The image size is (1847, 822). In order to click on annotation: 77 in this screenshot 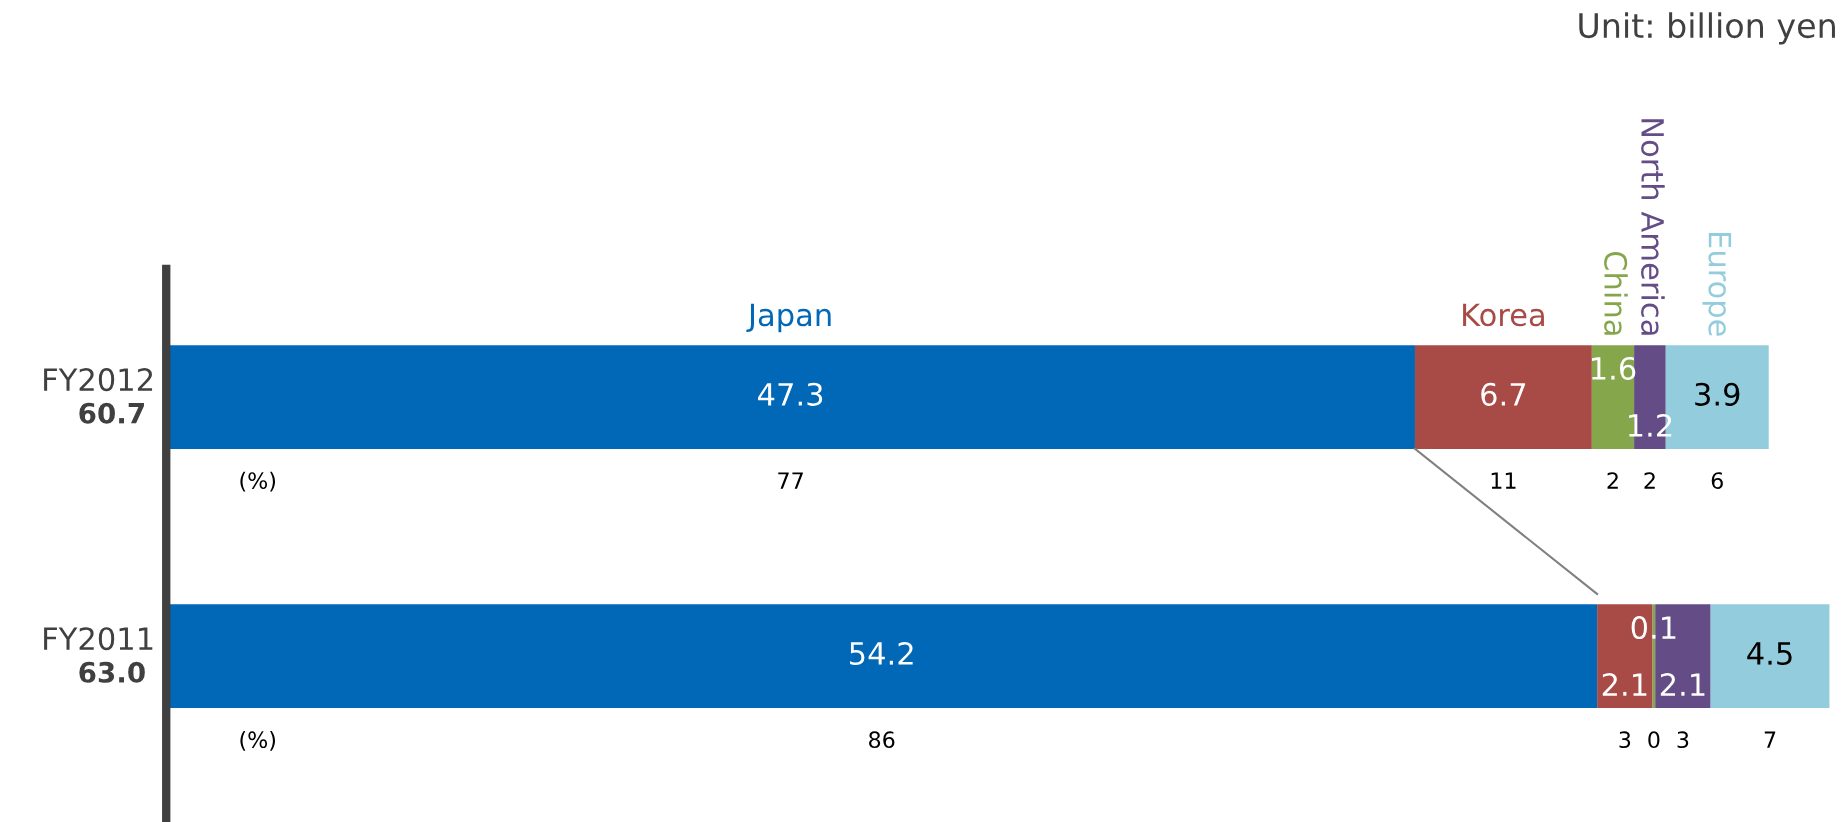, I will do `click(790, 480)`.